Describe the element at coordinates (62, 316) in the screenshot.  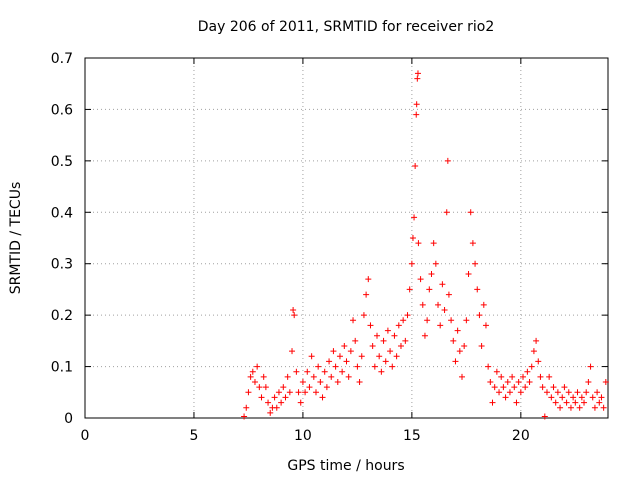
I see `y-tick-label: 0.2` at that location.